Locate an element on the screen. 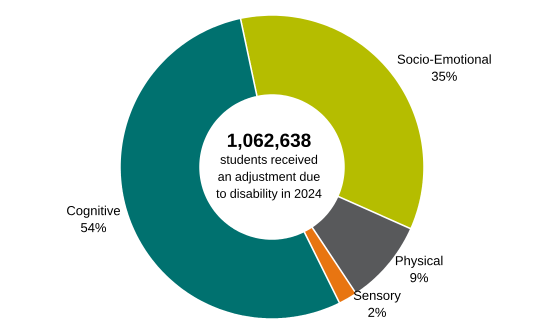 The height and width of the screenshot is (334, 558). slice-label: Sensory is located at coordinates (377, 296).